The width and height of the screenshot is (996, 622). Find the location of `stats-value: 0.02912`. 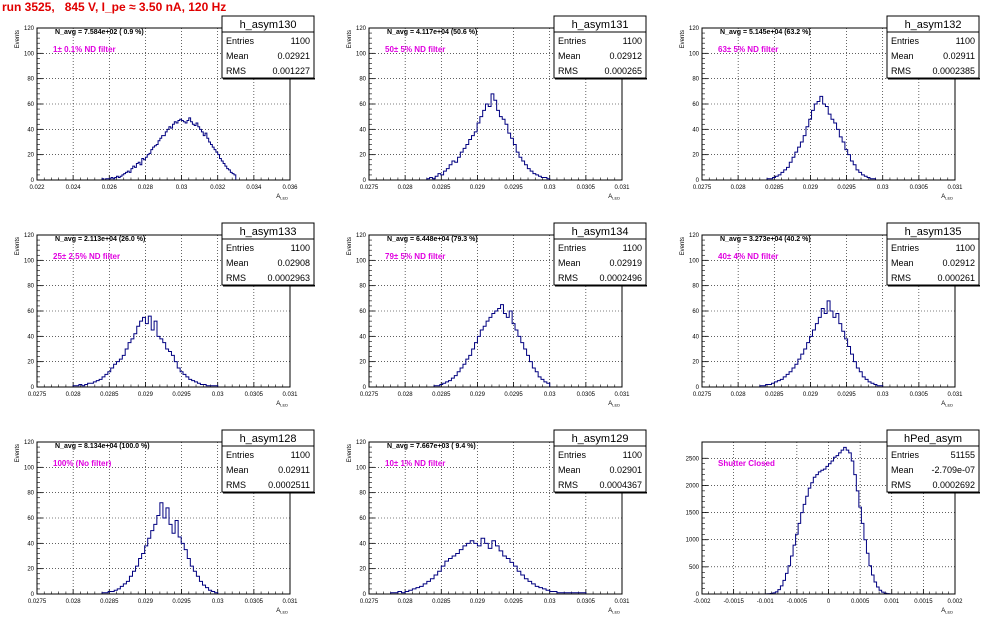

stats-value: 0.02912 is located at coordinates (958, 263).